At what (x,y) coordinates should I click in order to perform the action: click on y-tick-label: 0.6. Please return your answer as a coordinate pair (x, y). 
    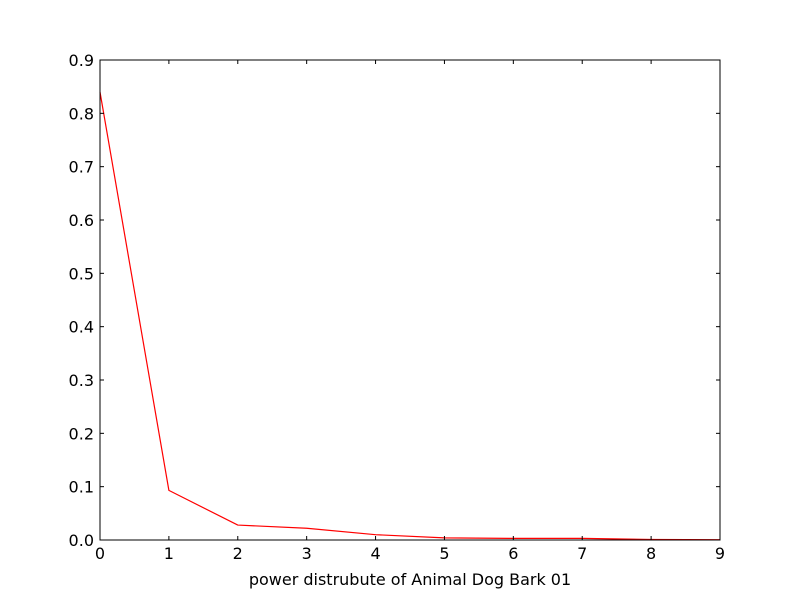
    Looking at the image, I should click on (81, 220).